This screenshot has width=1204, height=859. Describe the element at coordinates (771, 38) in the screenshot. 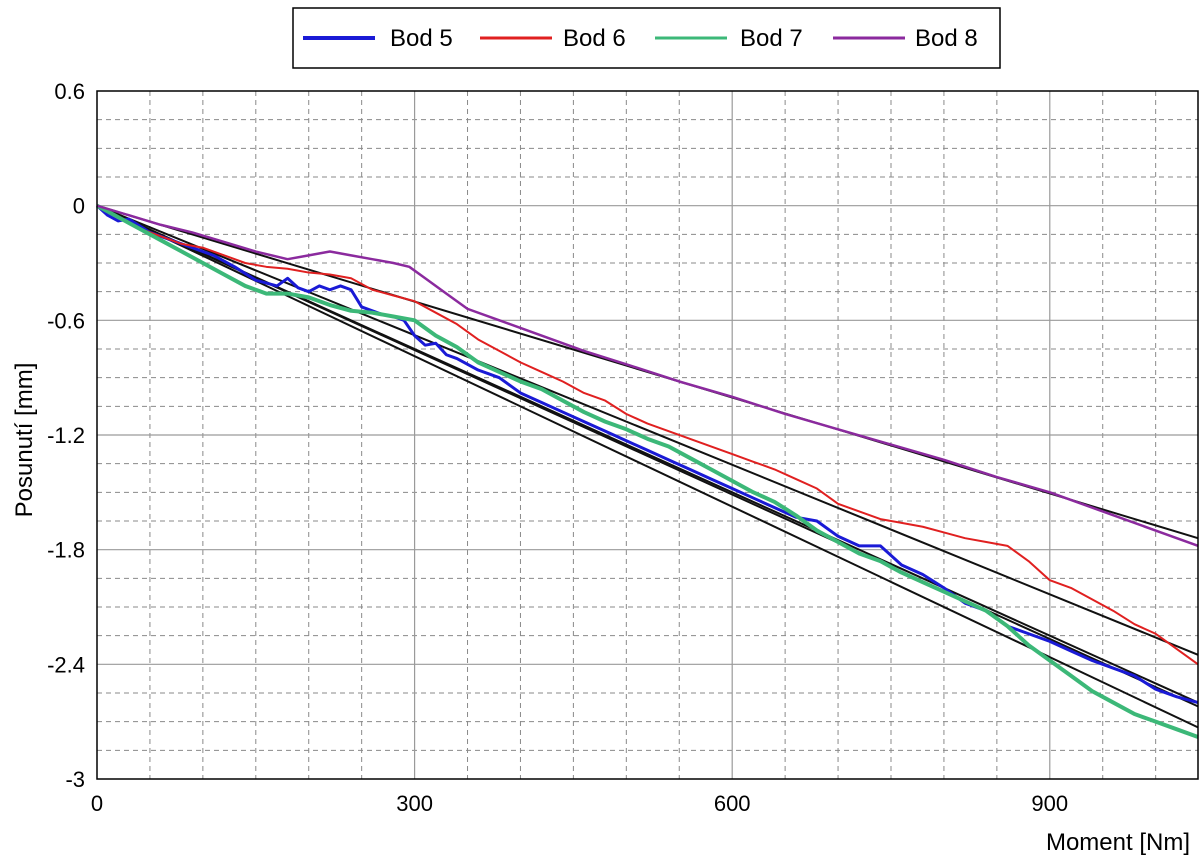

I see `legend-label: Bod 7` at that location.